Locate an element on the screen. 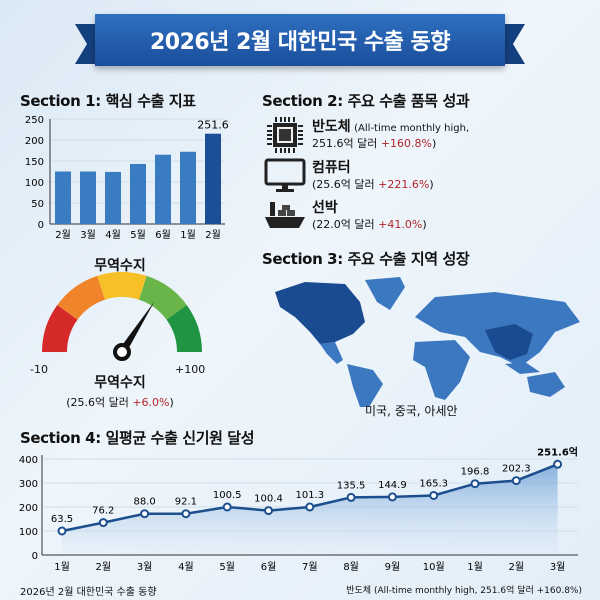 This screenshot has width=600, height=600. x-tick-label: 7월 is located at coordinates (310, 567).